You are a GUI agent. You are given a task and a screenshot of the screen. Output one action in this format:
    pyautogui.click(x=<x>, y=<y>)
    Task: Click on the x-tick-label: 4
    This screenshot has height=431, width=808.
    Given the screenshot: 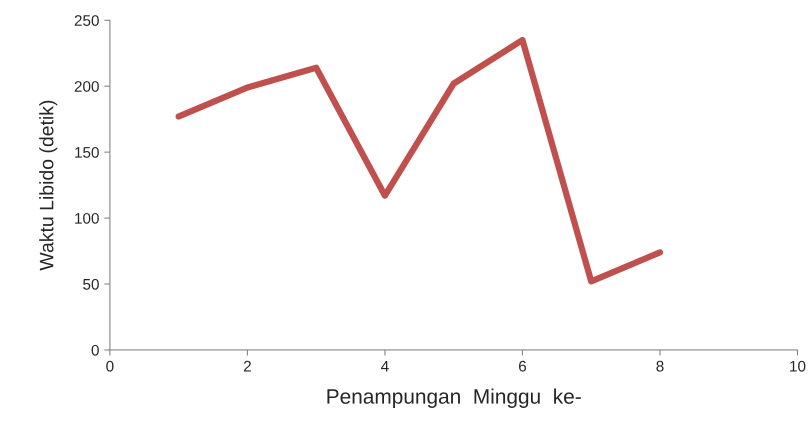 What is the action you would take?
    pyautogui.click(x=385, y=366)
    